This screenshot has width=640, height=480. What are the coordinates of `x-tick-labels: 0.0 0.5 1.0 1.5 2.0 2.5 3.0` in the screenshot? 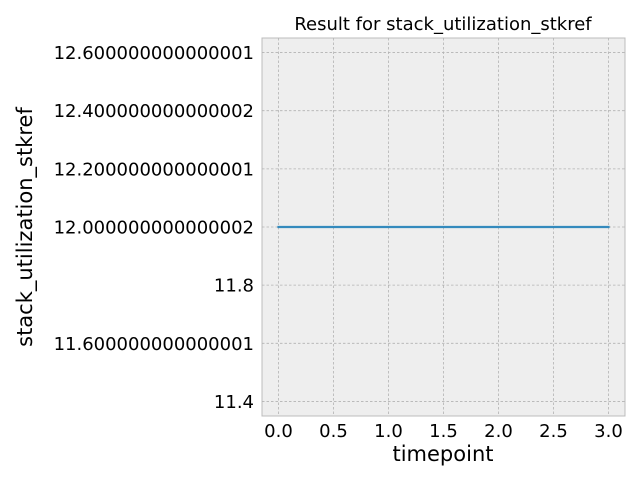 It's located at (443, 431).